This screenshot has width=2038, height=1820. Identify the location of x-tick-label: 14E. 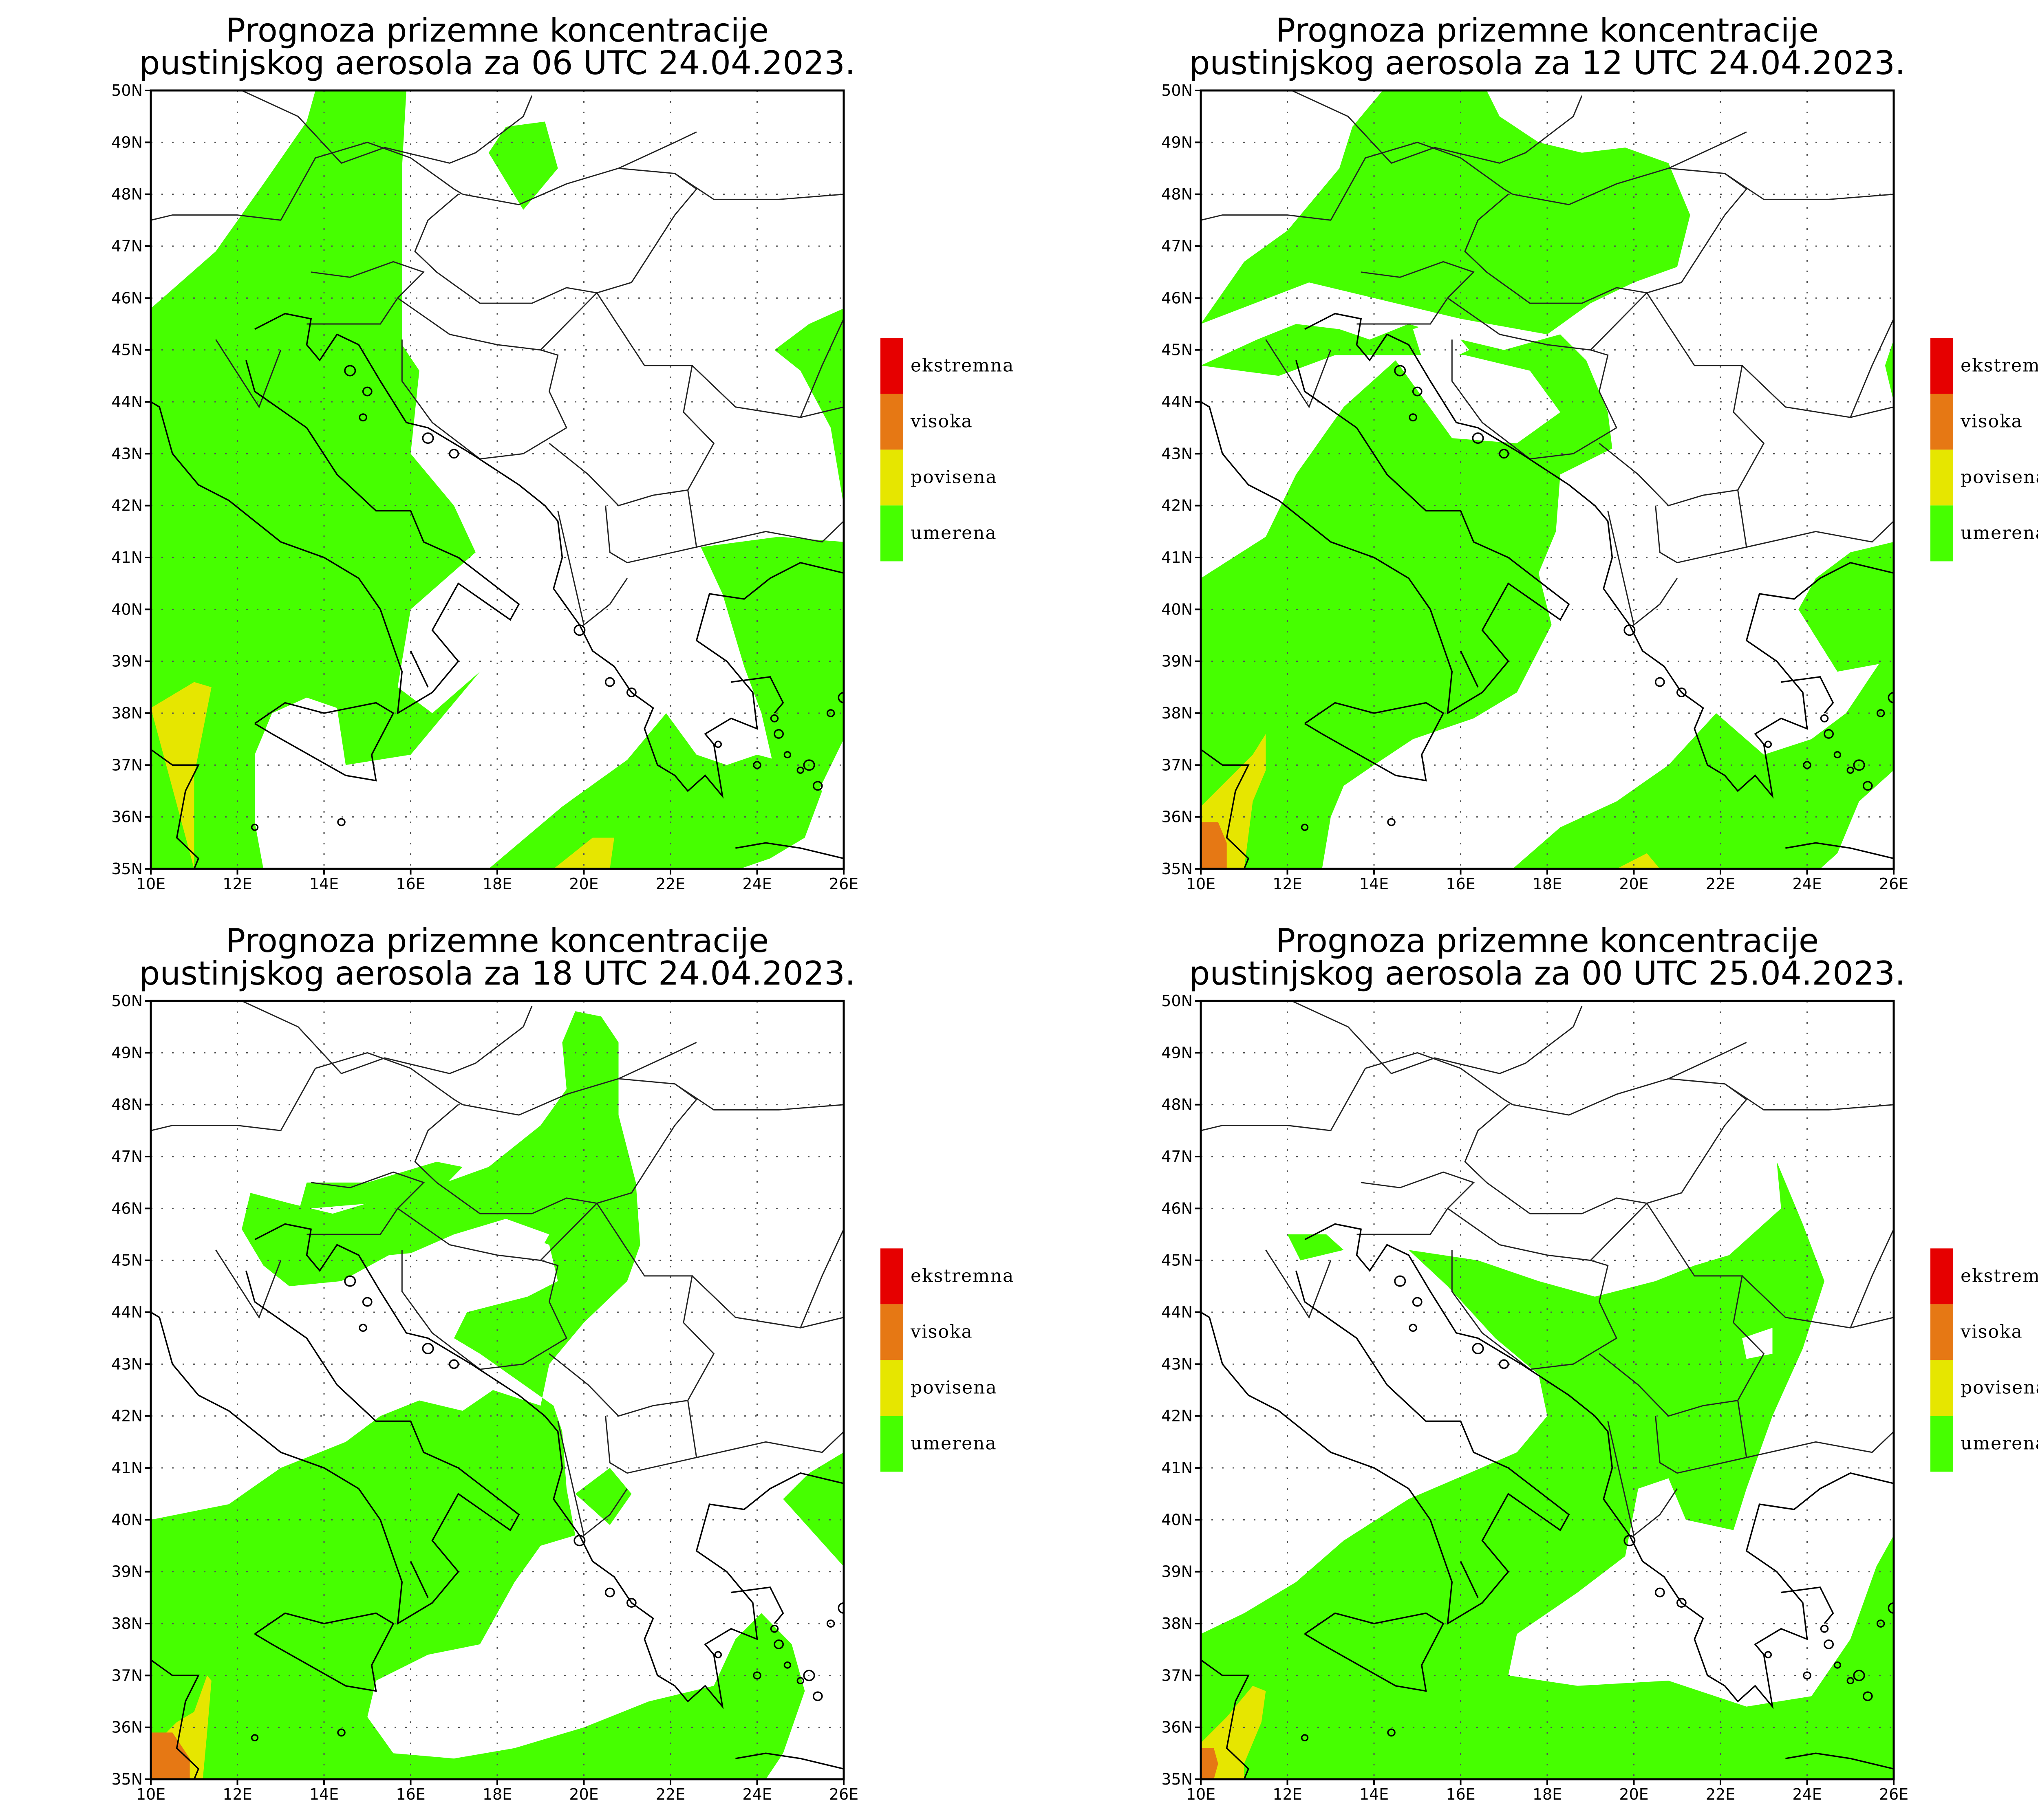
(1374, 884).